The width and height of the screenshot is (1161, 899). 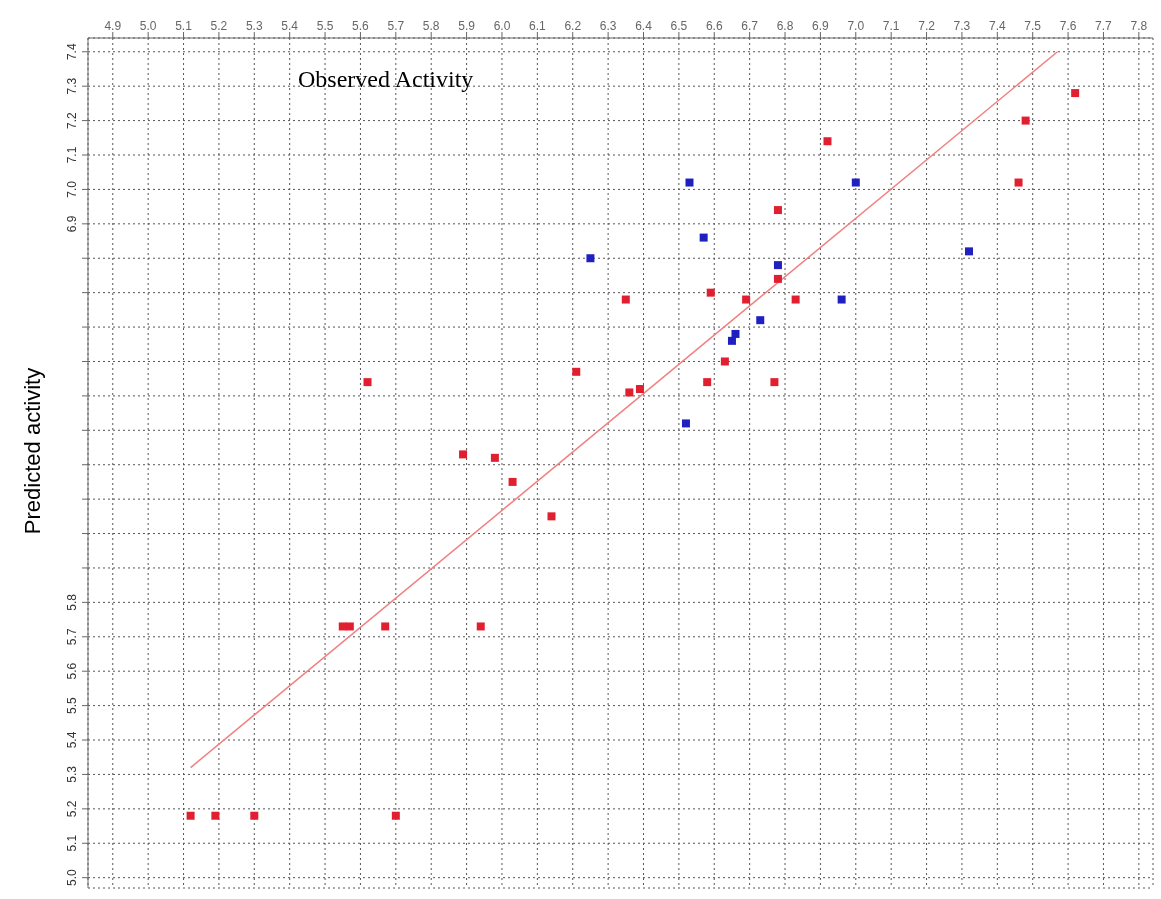 I want to click on y-tick-label: 5.5, so click(x=72, y=705).